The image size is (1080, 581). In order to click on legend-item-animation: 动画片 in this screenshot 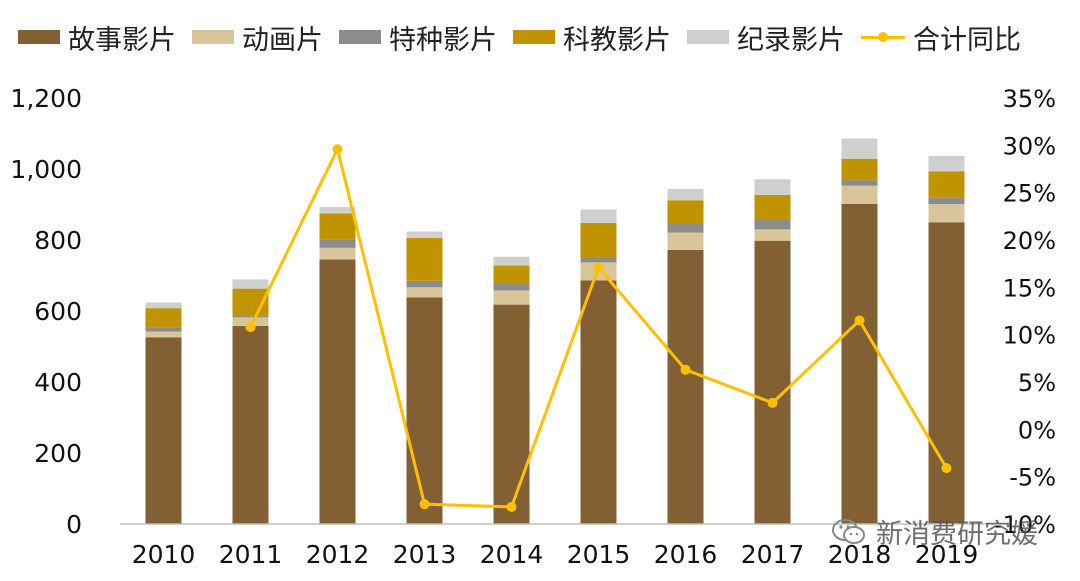, I will do `click(257, 37)`.